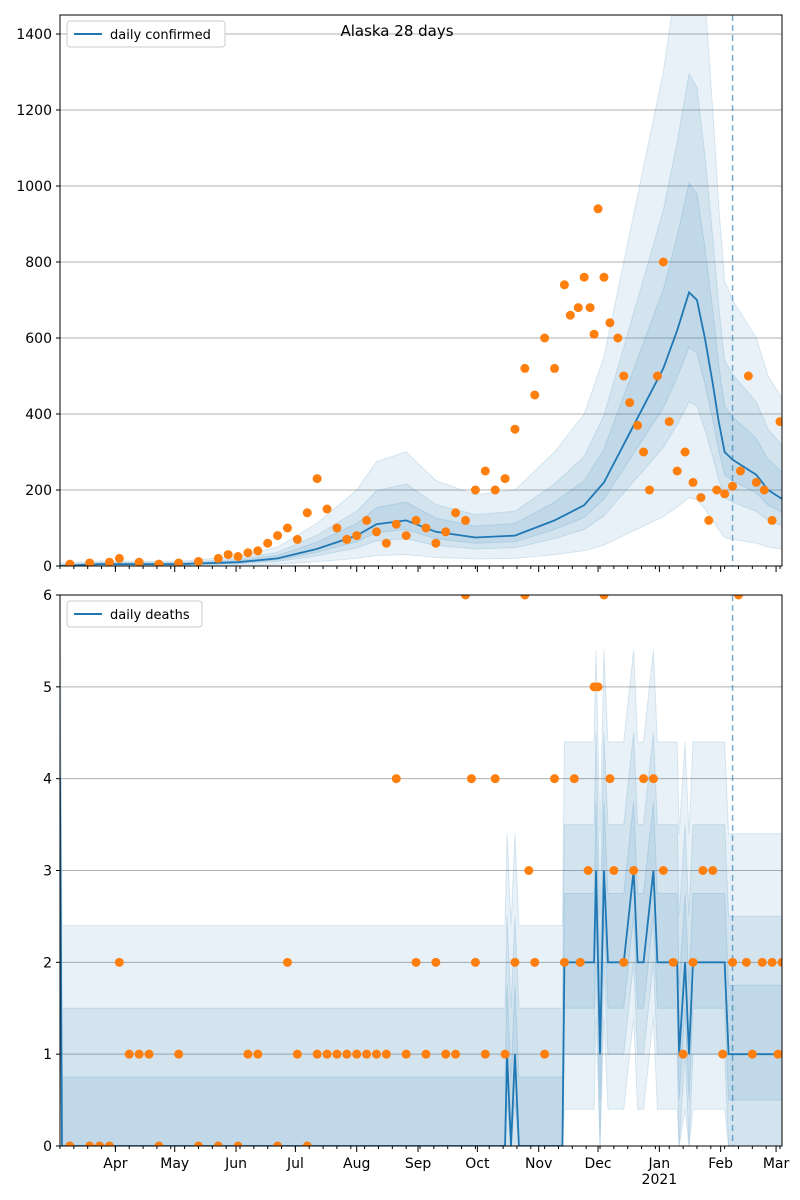 Image resolution: width=800 pixels, height=1200 pixels. What do you see at coordinates (235, 1164) in the screenshot?
I see `x-tick-label: Jun` at bounding box center [235, 1164].